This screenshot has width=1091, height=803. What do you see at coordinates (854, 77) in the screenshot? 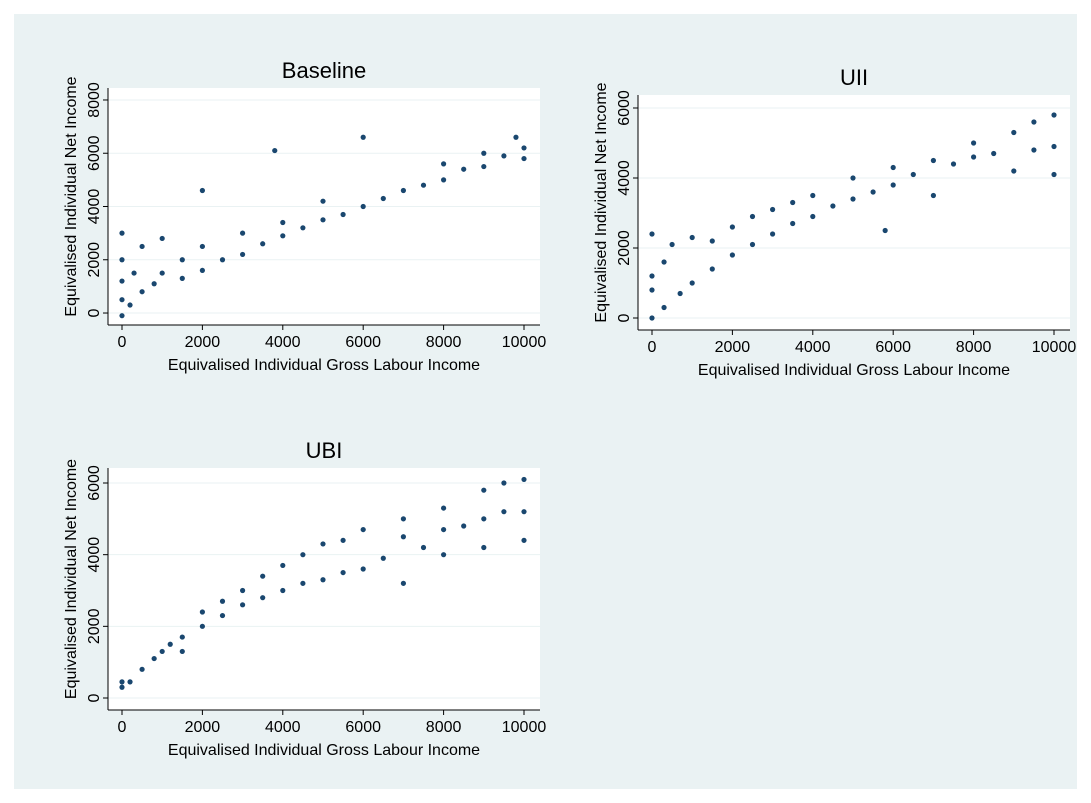
I see `chart-title: UII` at bounding box center [854, 77].